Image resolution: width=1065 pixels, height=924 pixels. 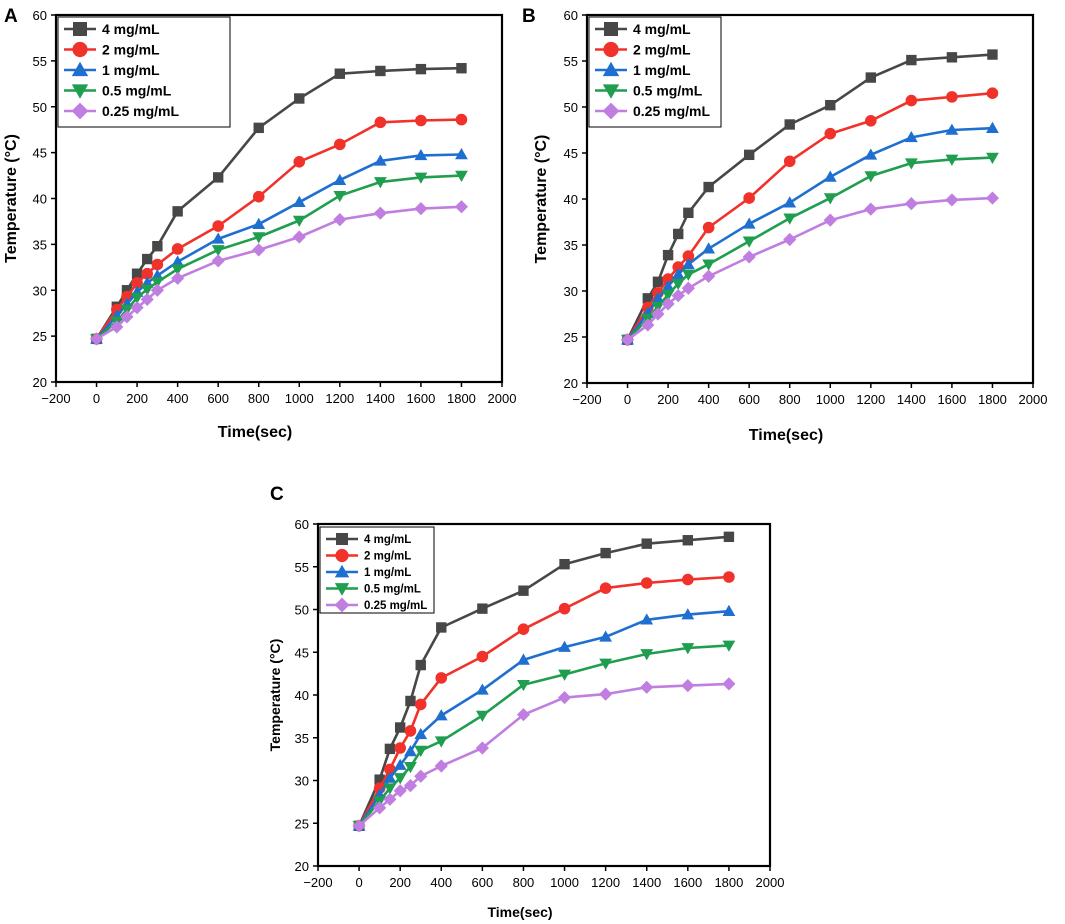 What do you see at coordinates (302, 781) in the screenshot?
I see `y-tick-label: 30` at bounding box center [302, 781].